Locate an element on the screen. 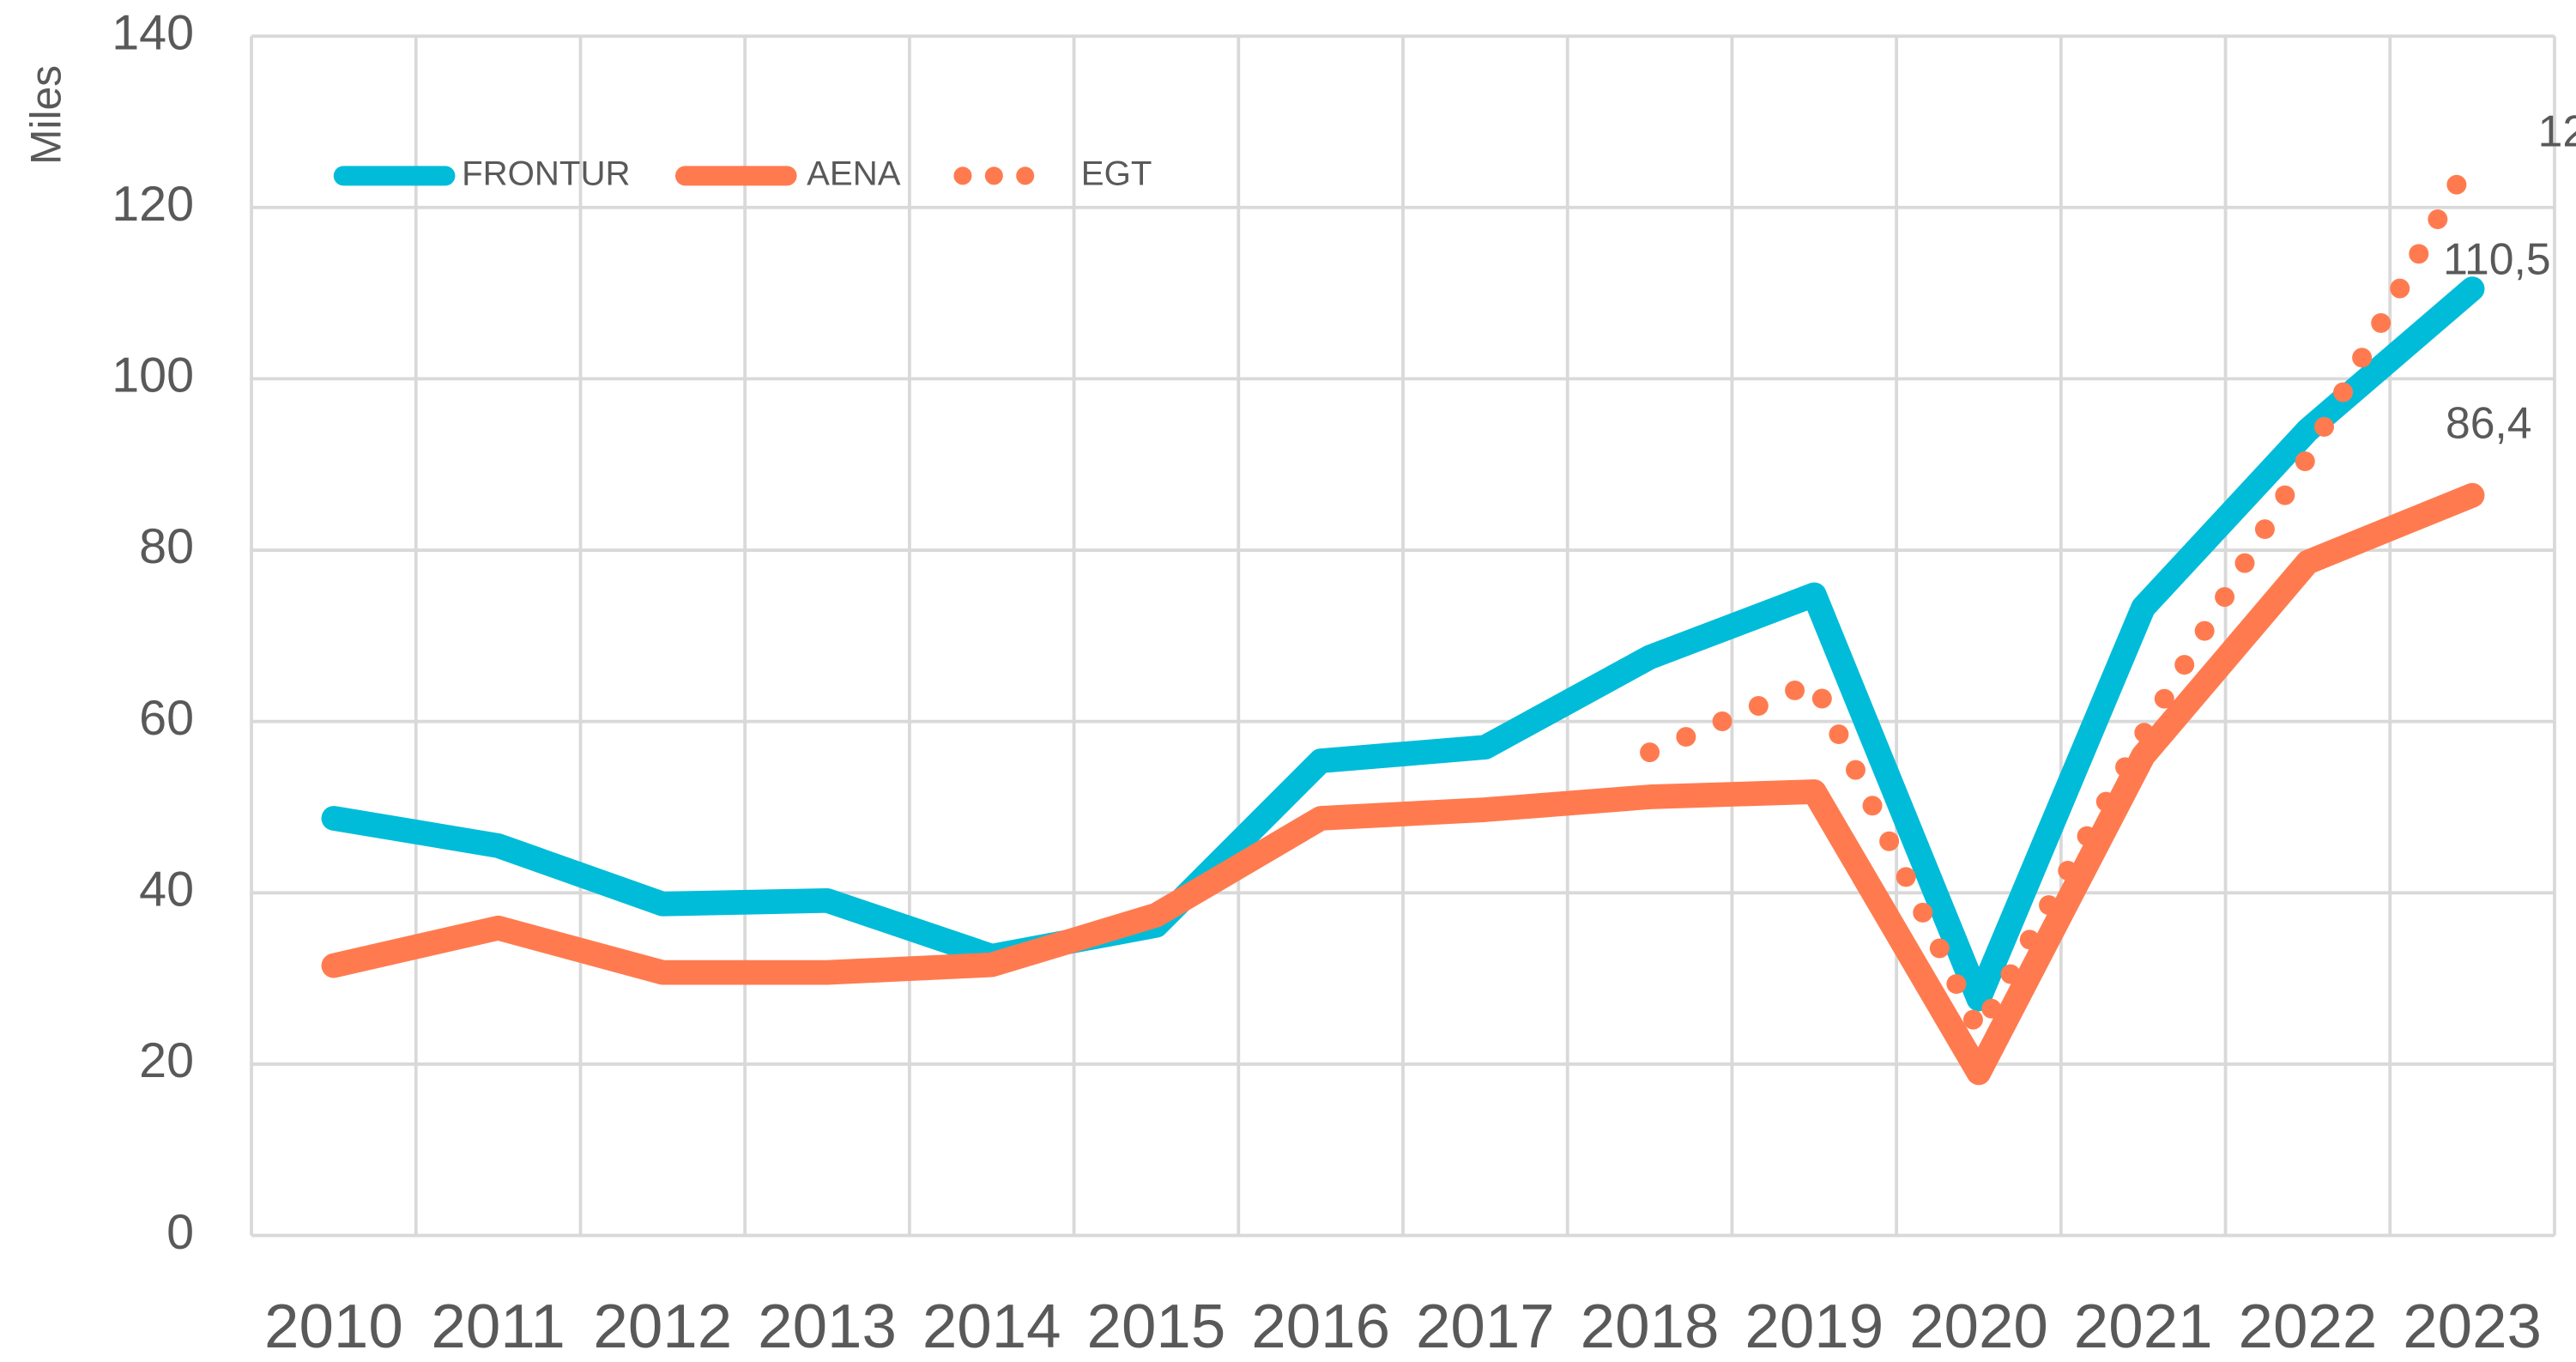 The image size is (2576, 1362). legend-label: AENA is located at coordinates (854, 173).